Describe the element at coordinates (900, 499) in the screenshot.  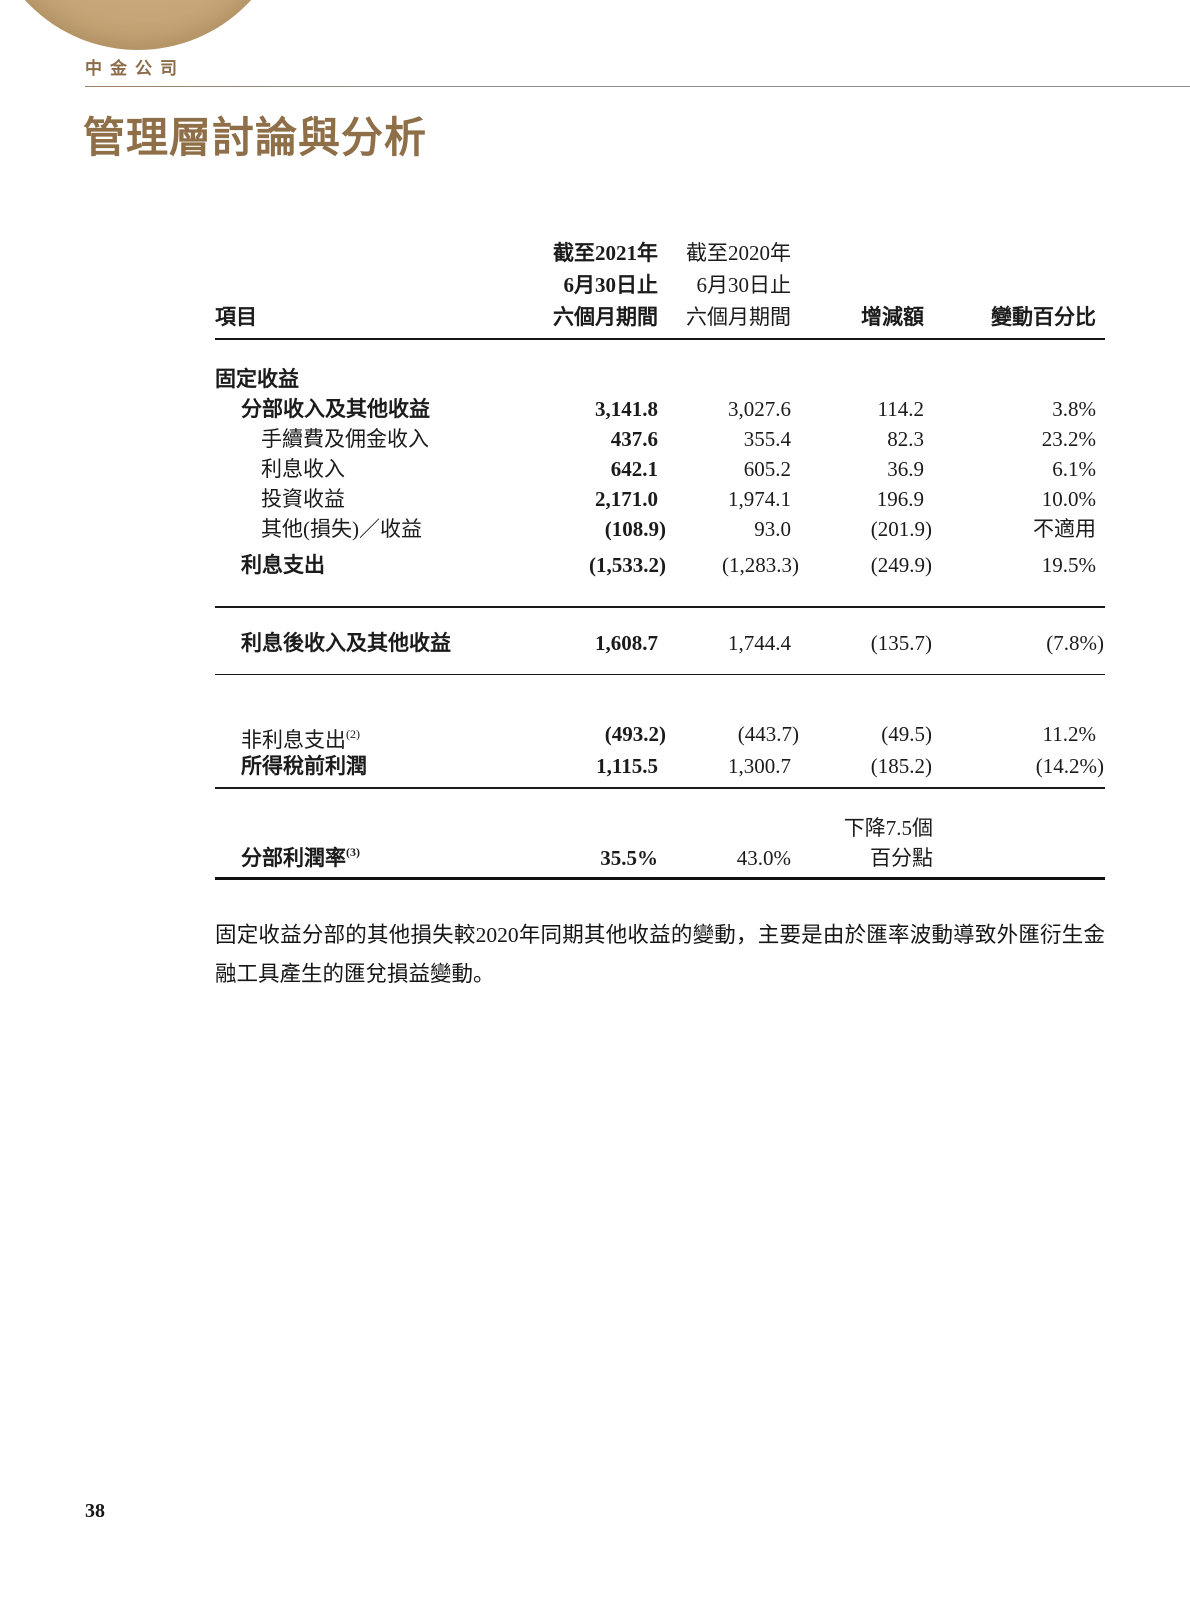
I see `value-change: 196.9` at that location.